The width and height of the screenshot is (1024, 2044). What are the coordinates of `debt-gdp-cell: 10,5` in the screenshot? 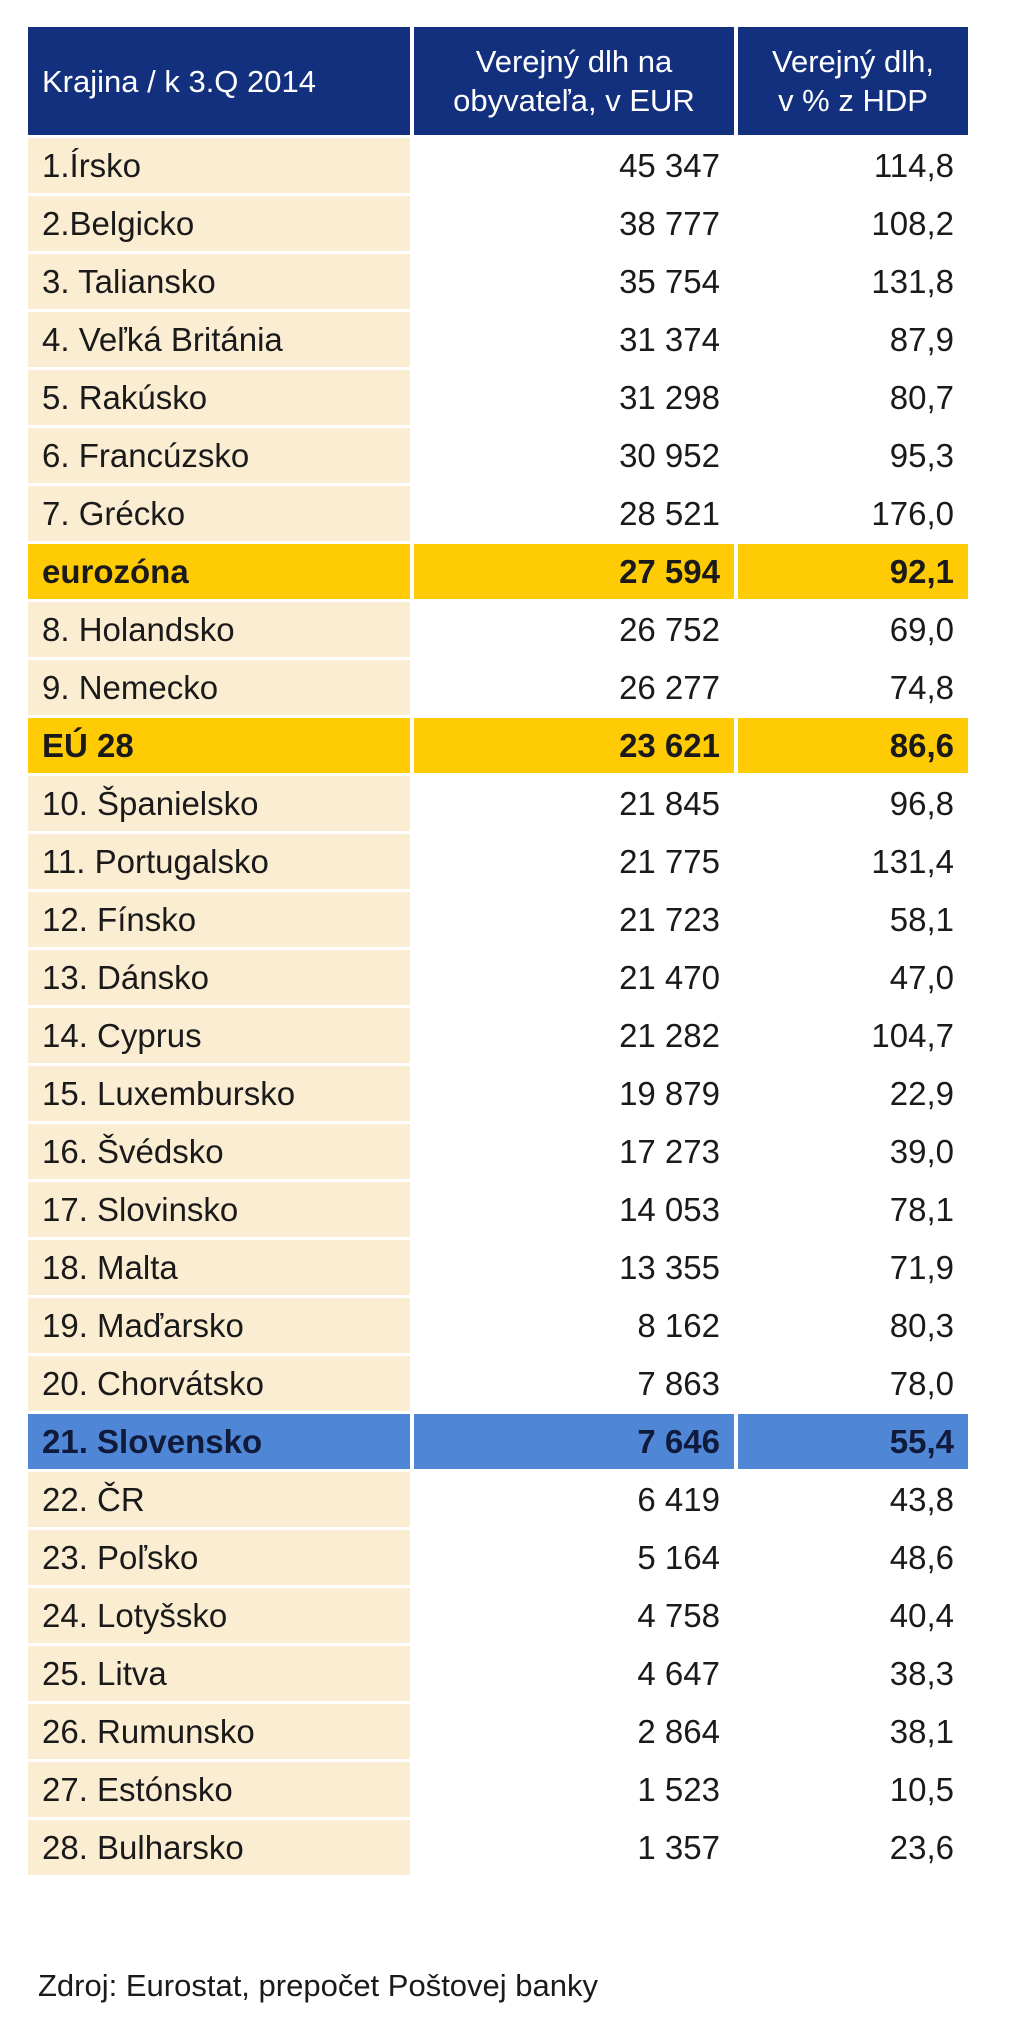 It's located at (853, 1789).